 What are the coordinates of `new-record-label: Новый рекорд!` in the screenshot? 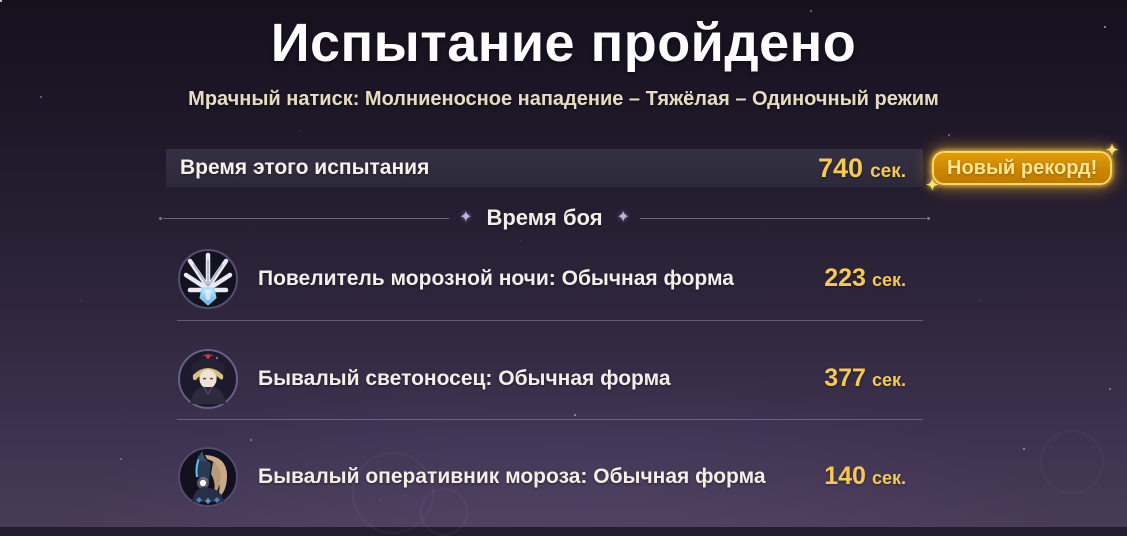 It's located at (1022, 167).